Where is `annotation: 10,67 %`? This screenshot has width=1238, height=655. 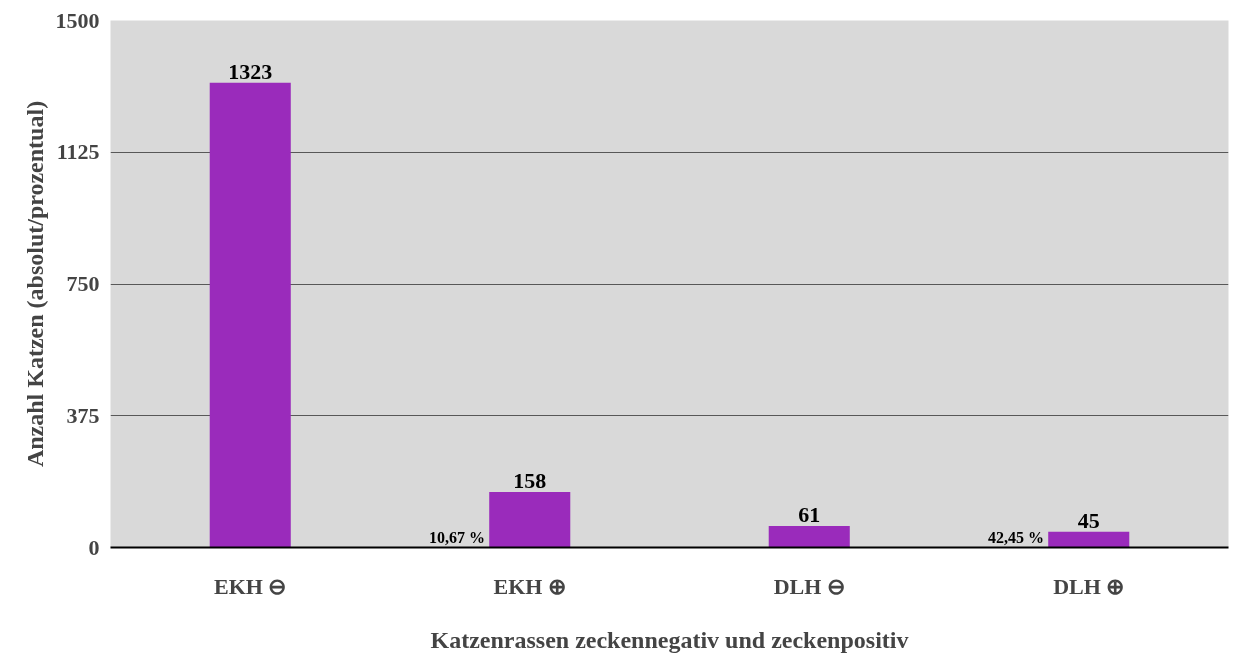
annotation: 10,67 % is located at coordinates (457, 537).